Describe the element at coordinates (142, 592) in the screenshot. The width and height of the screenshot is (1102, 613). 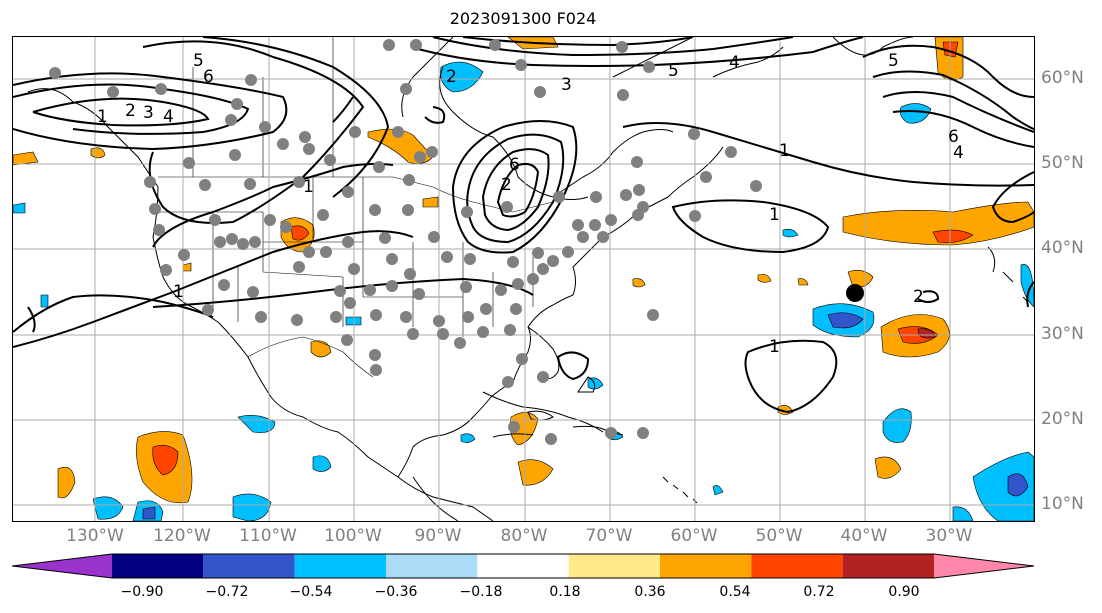
I see `colorbar-tick-label: −0.90` at that location.